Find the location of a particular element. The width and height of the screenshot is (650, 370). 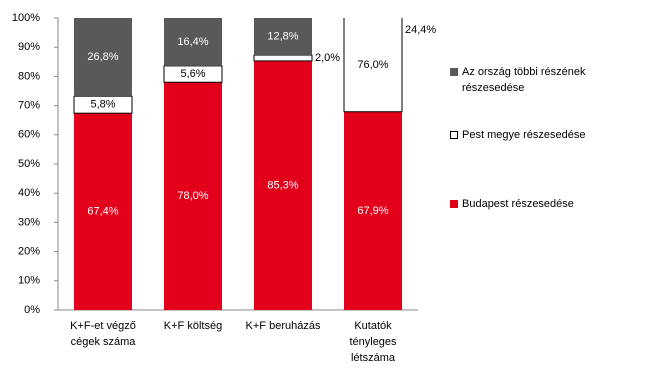

x-tick-label: K+F költség is located at coordinates (193, 326).